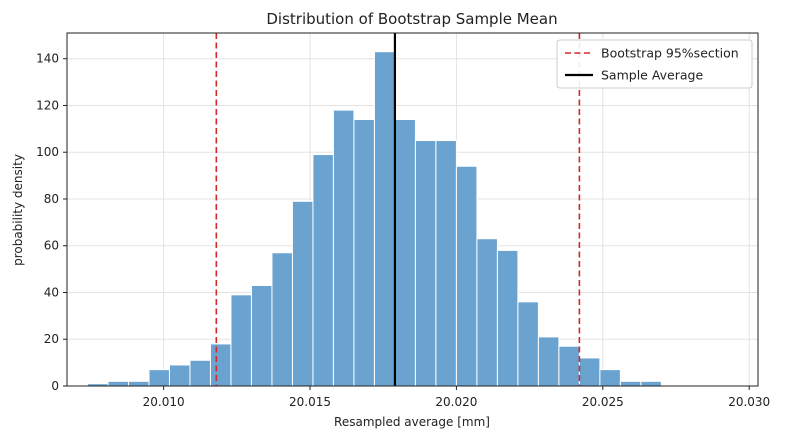 The height and width of the screenshot is (445, 789). Describe the element at coordinates (51, 199) in the screenshot. I see `y-tick-label: 80` at that location.